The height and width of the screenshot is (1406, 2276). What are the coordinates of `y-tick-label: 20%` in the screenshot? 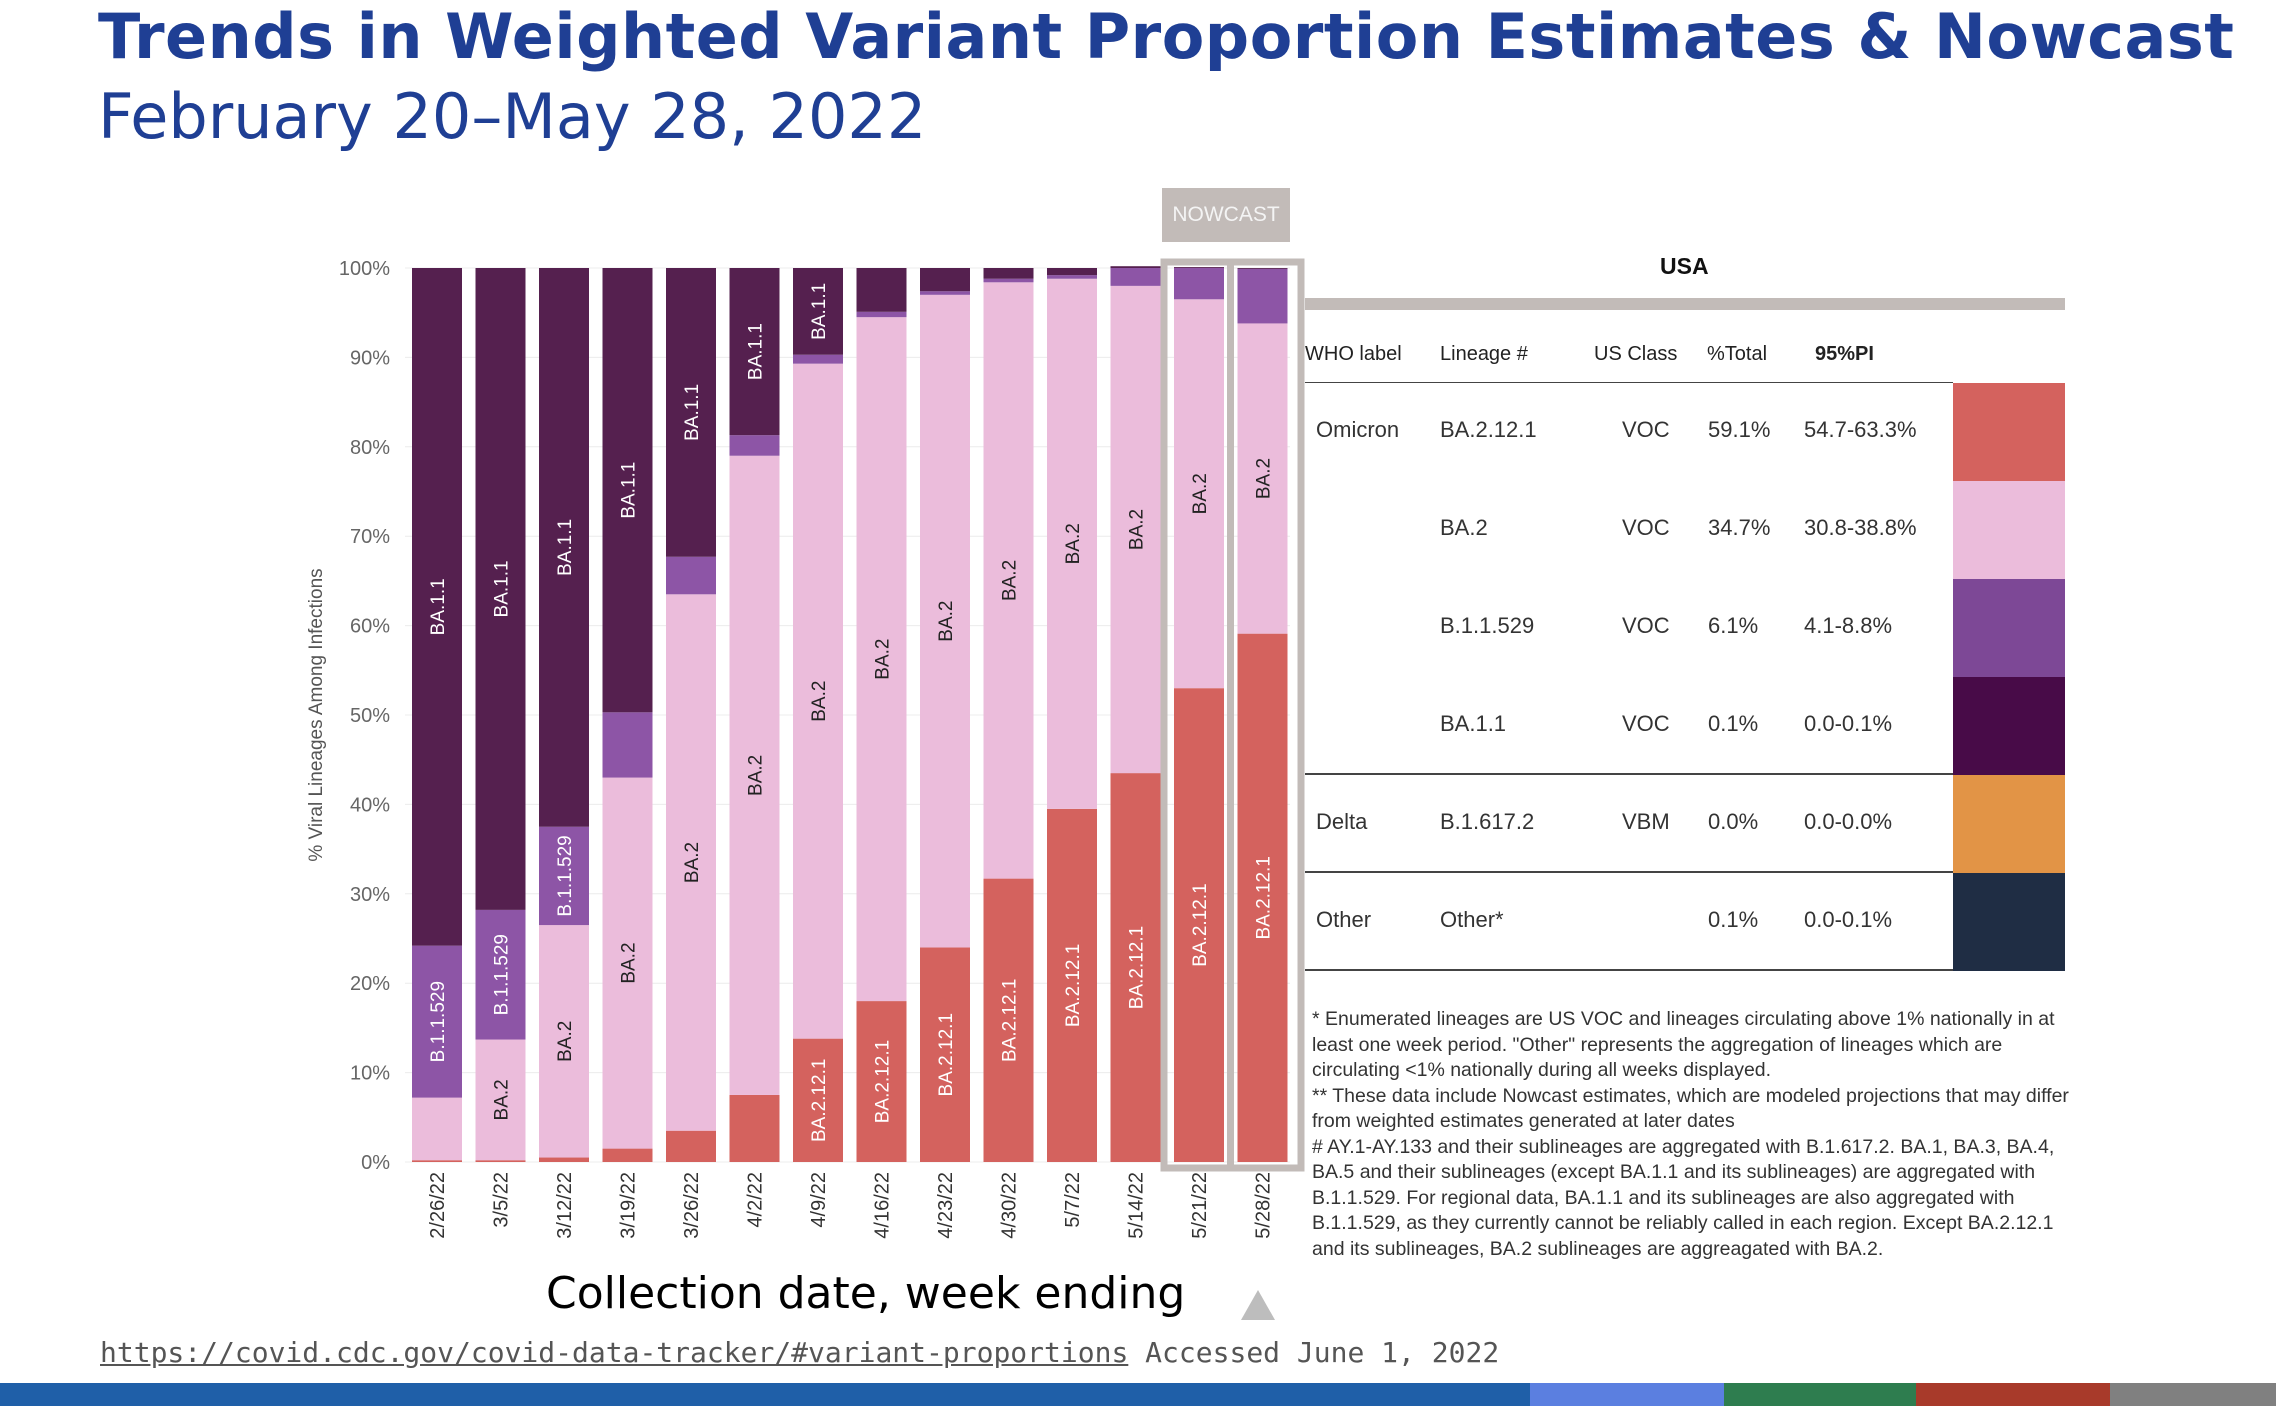 It's located at (370, 984).